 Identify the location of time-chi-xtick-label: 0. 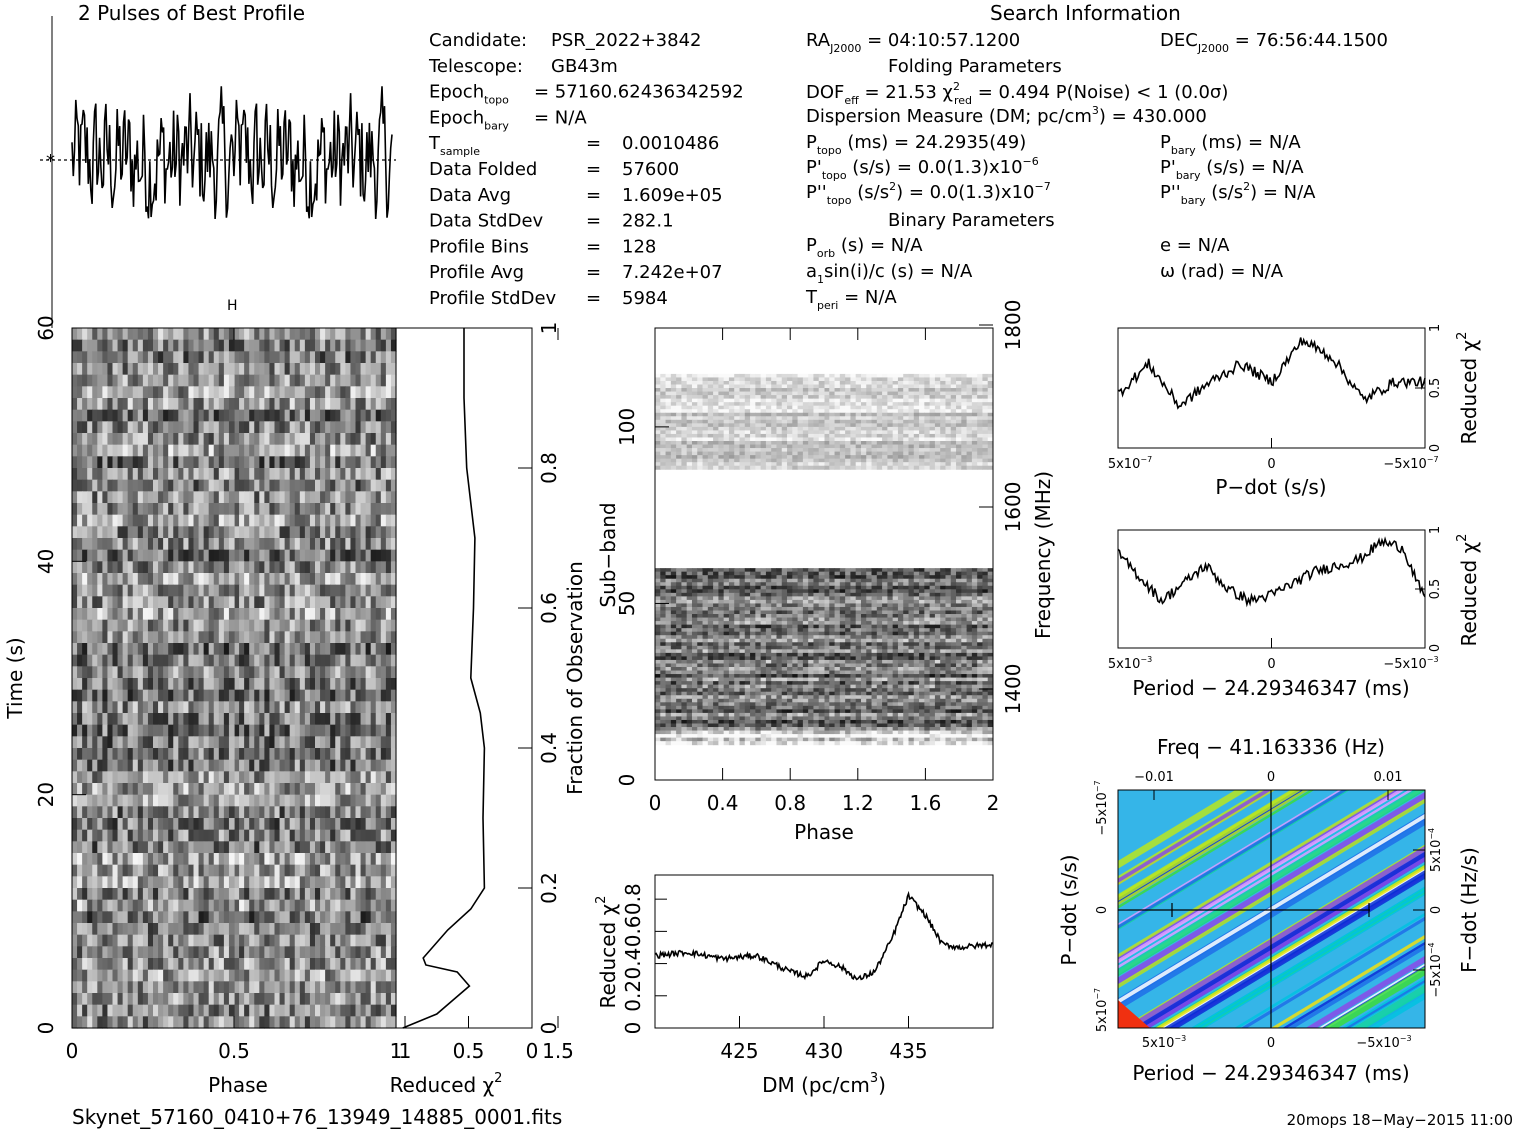
(532, 1051).